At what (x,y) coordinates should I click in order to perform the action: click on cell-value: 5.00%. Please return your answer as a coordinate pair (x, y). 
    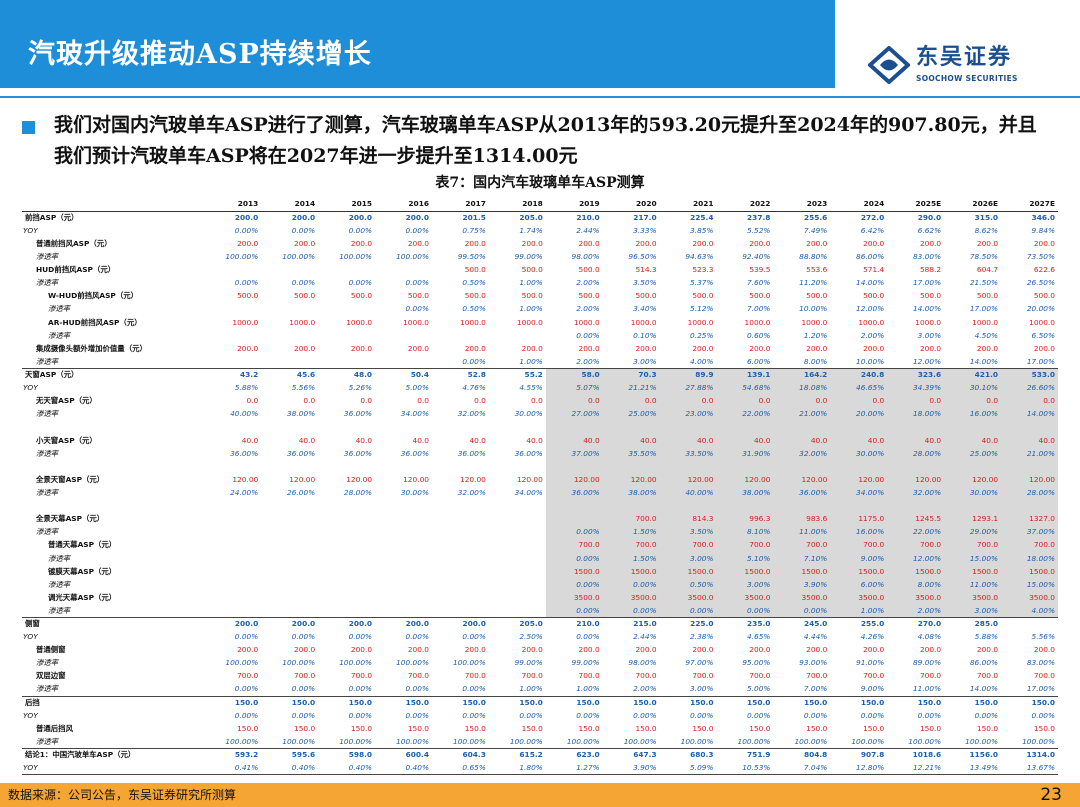
    Looking at the image, I should click on (417, 388).